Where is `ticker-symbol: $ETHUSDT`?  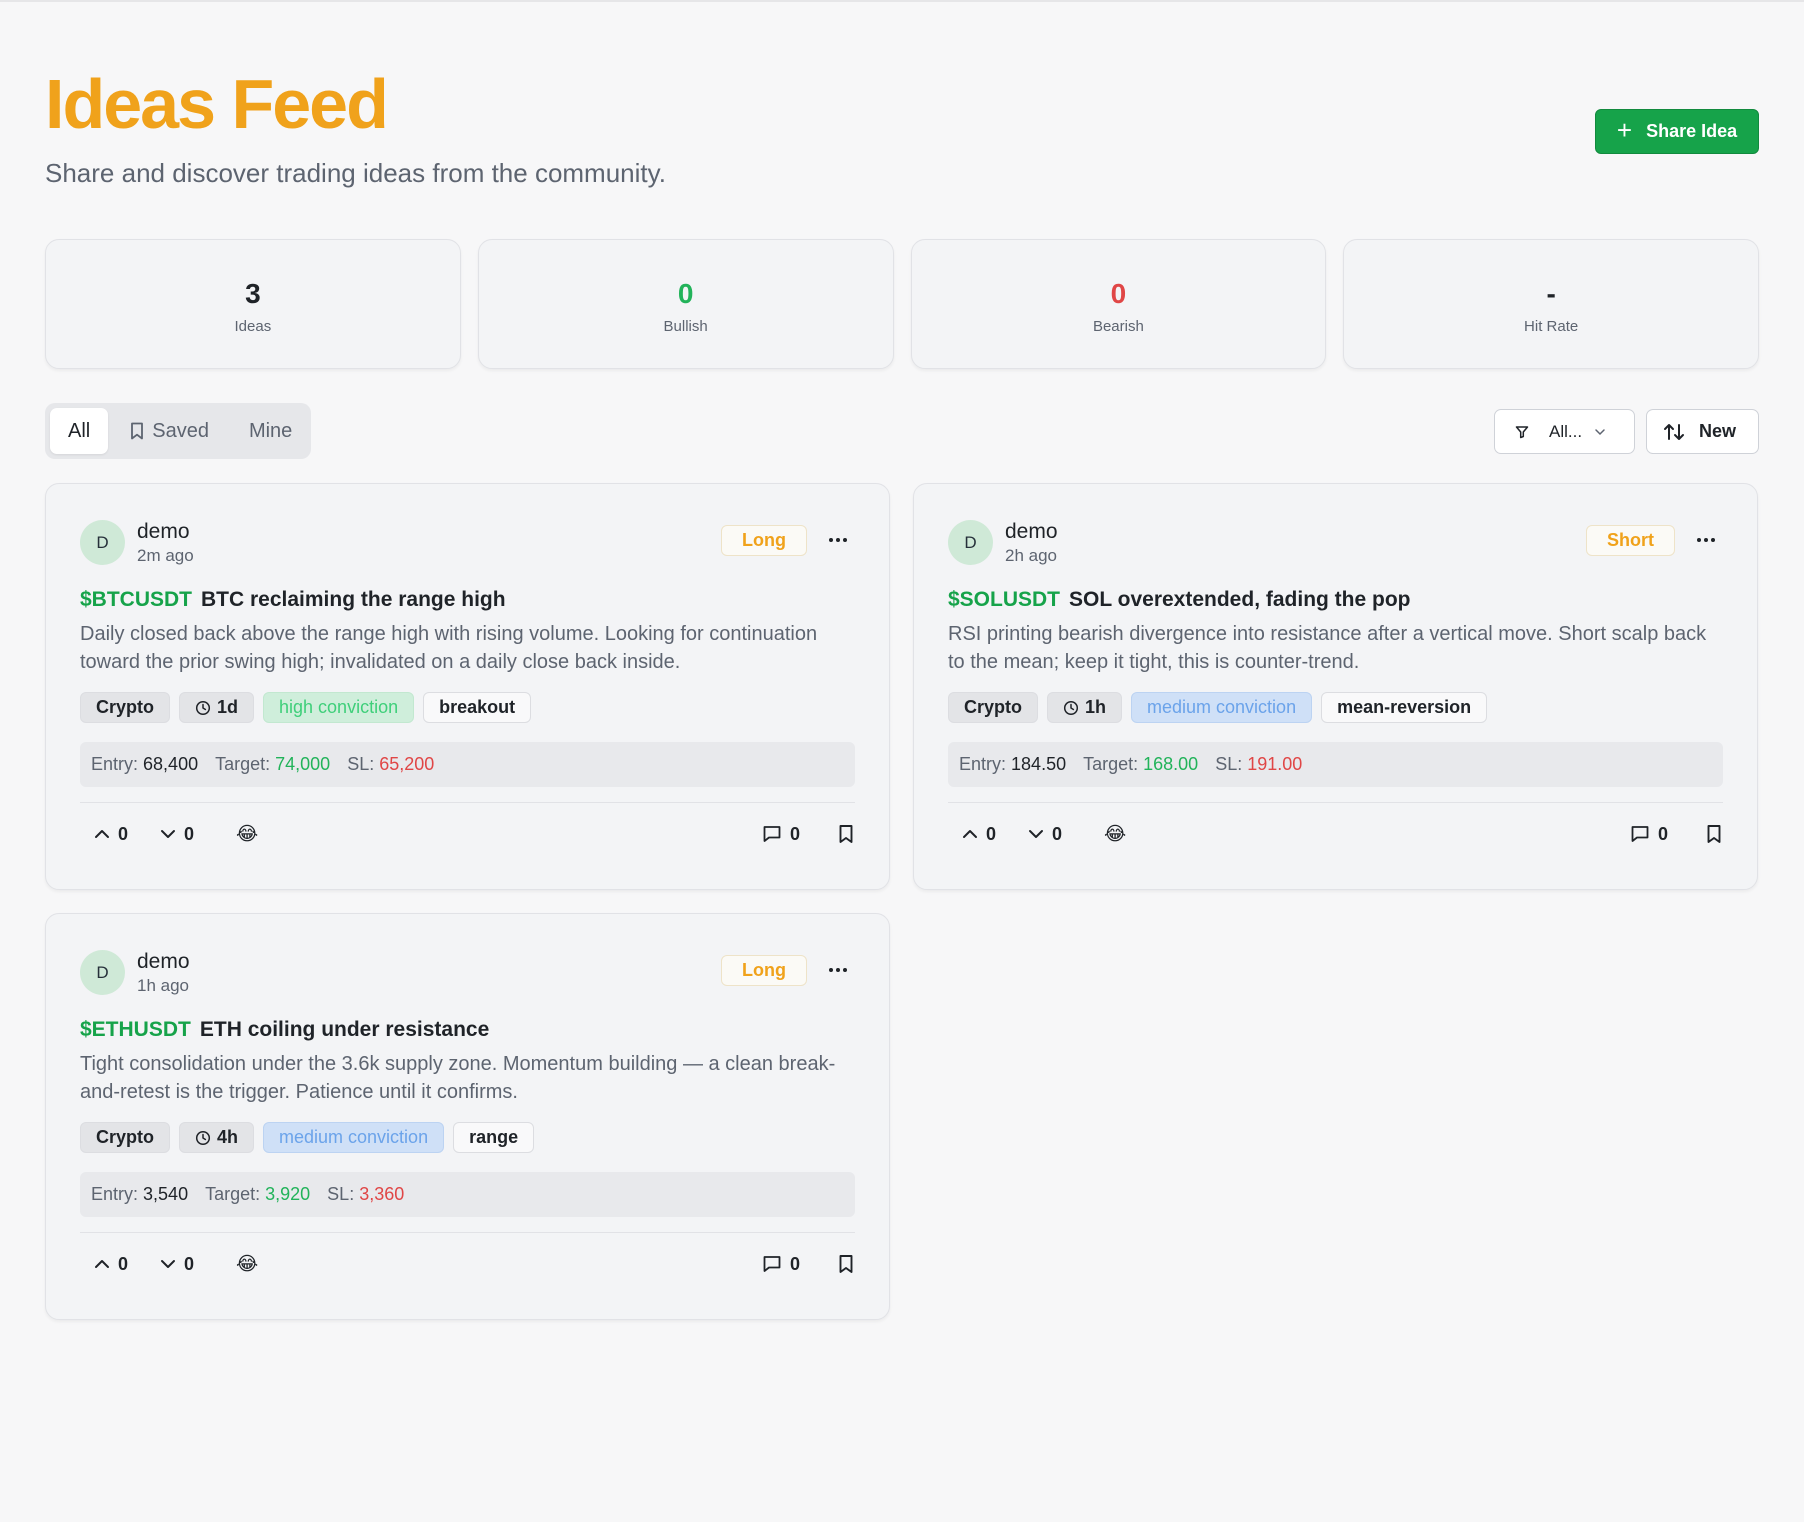
ticker-symbol: $ETHUSDT is located at coordinates (135, 1029).